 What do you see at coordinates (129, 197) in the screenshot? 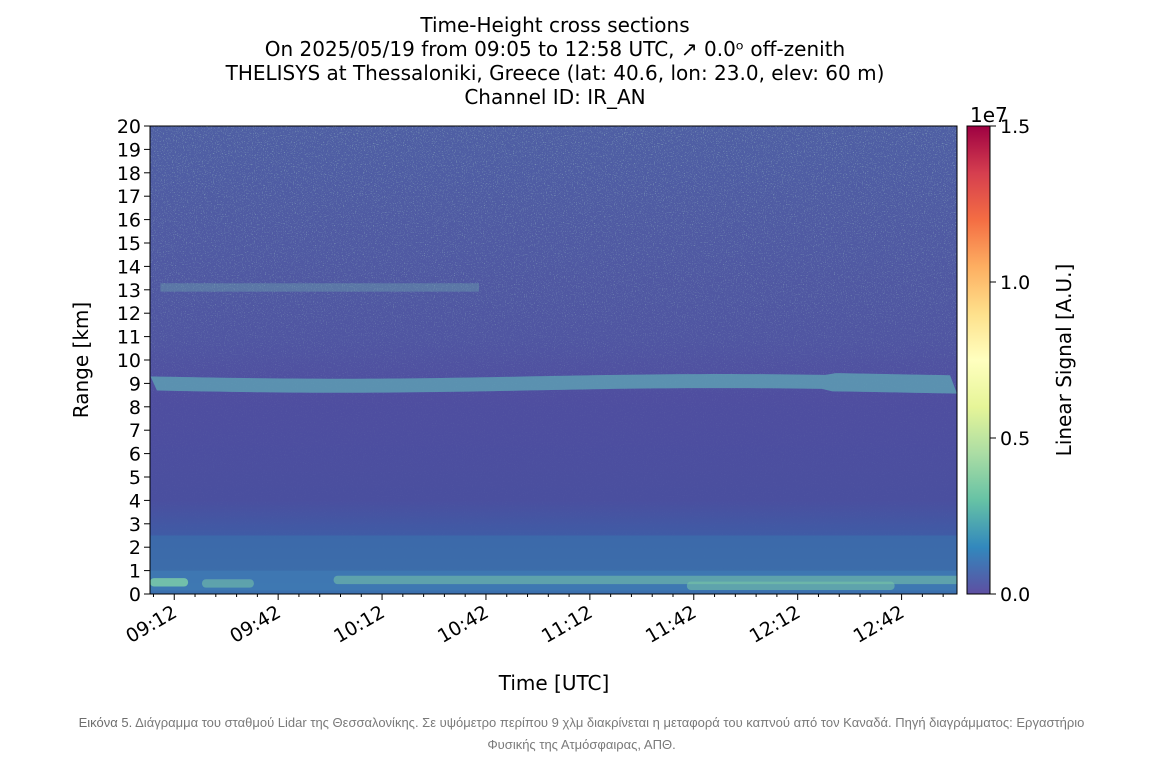
I see `y-tick-label: 17` at bounding box center [129, 197].